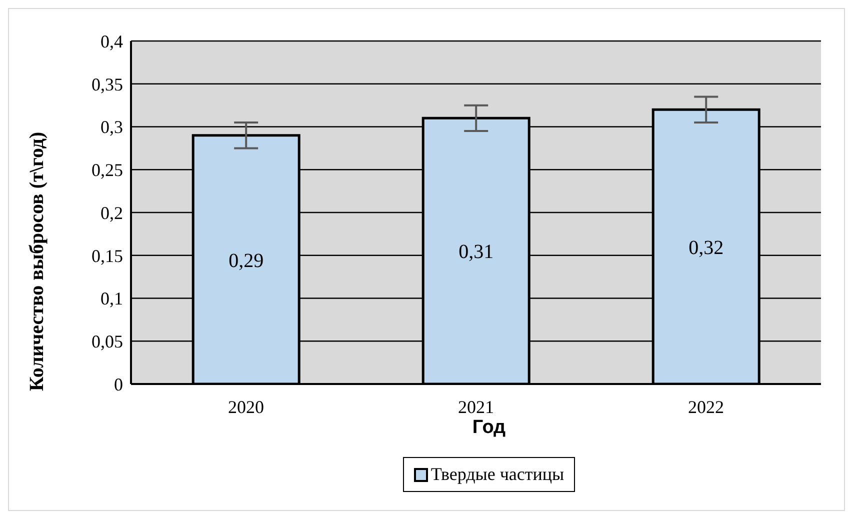 This screenshot has width=853, height=519. I want to click on y-axis-title: Количество выбросов (т\год), so click(38, 262).